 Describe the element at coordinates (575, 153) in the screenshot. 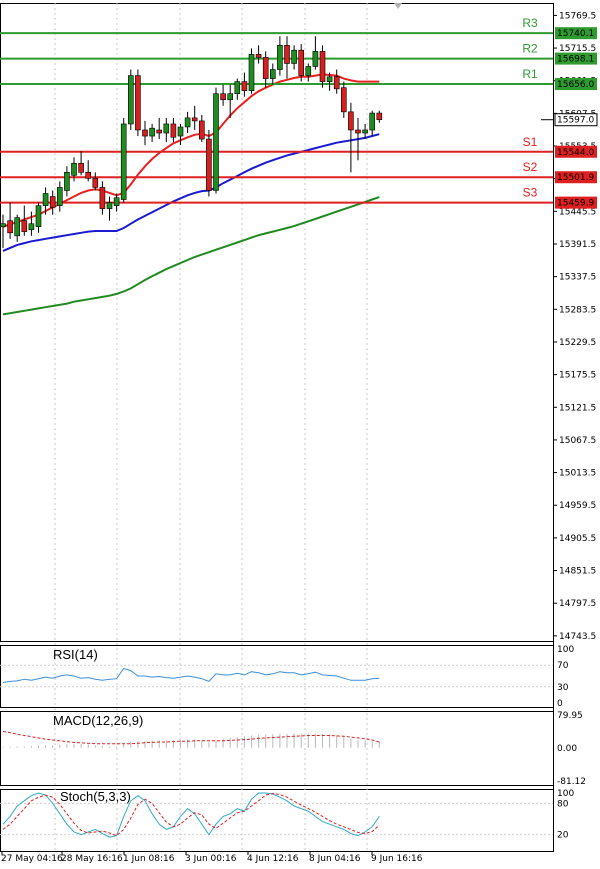

I see `level-price-label: 15544.0` at that location.